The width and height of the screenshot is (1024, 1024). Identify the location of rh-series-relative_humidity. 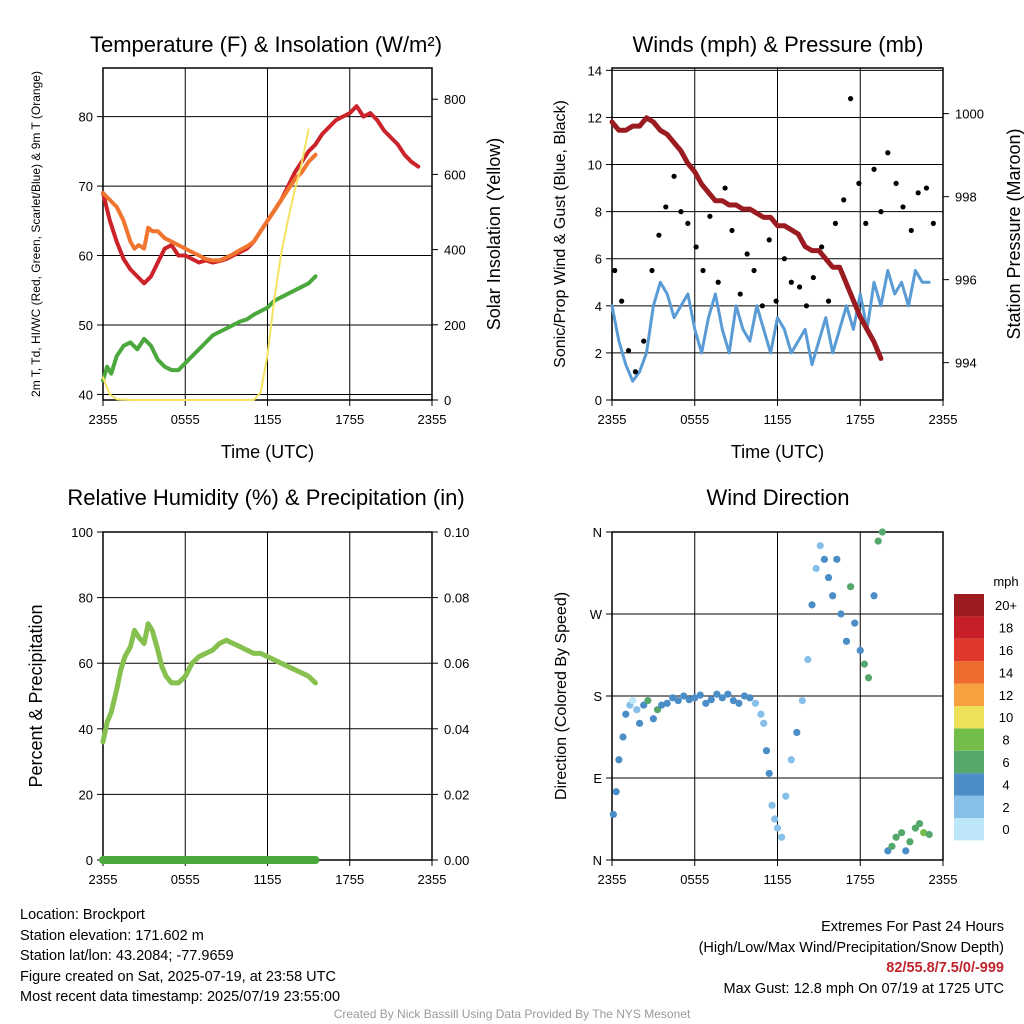
(209, 683).